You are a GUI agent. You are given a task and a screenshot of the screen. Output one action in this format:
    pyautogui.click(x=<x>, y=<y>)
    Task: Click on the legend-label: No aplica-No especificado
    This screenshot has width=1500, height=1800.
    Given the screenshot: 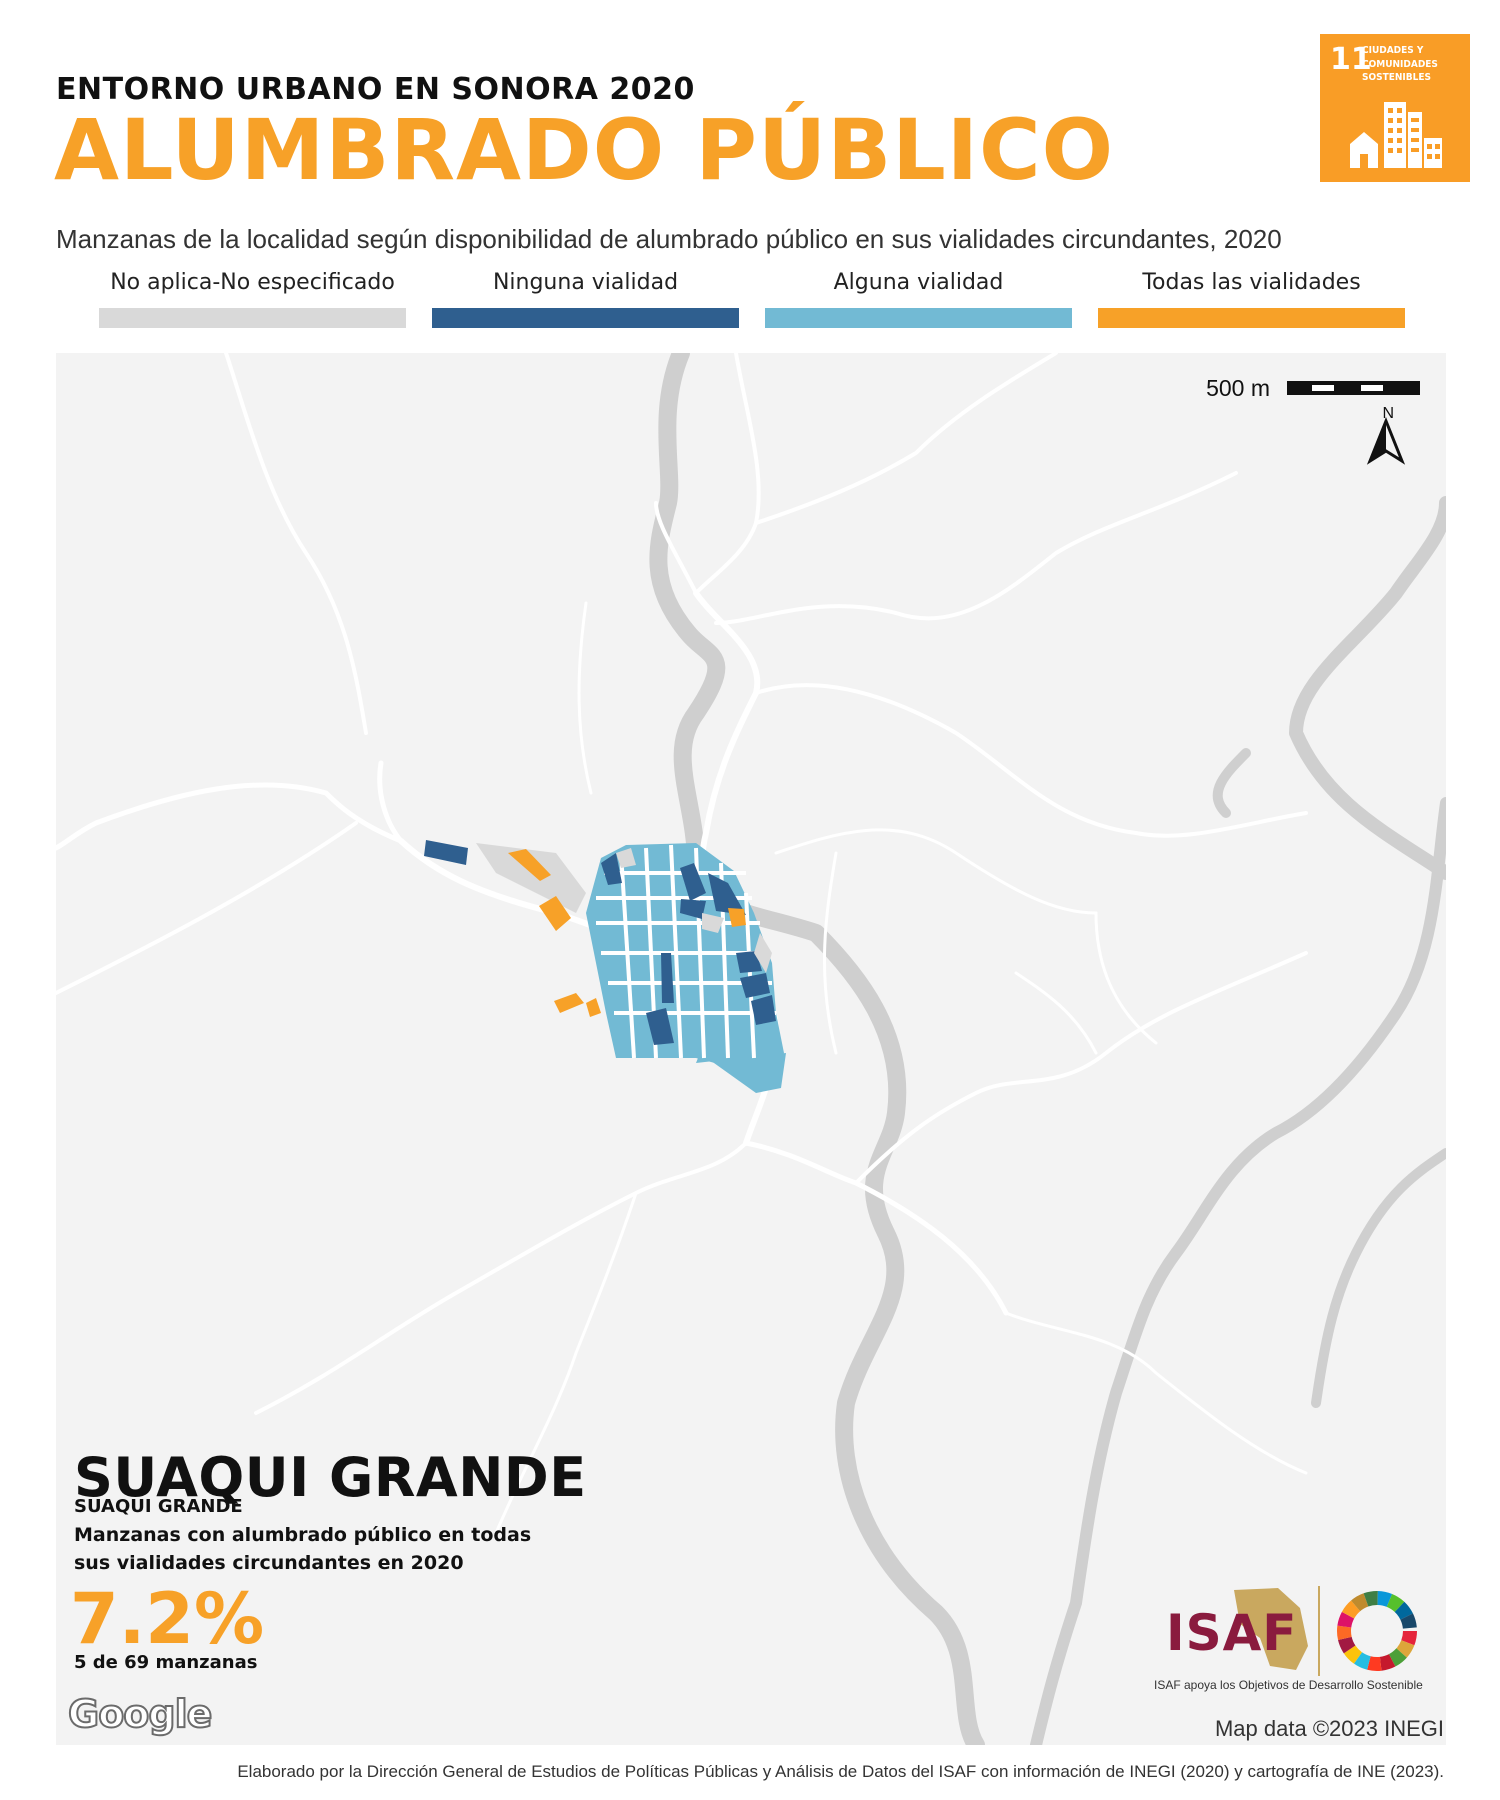 What is the action you would take?
    pyautogui.click(x=252, y=282)
    